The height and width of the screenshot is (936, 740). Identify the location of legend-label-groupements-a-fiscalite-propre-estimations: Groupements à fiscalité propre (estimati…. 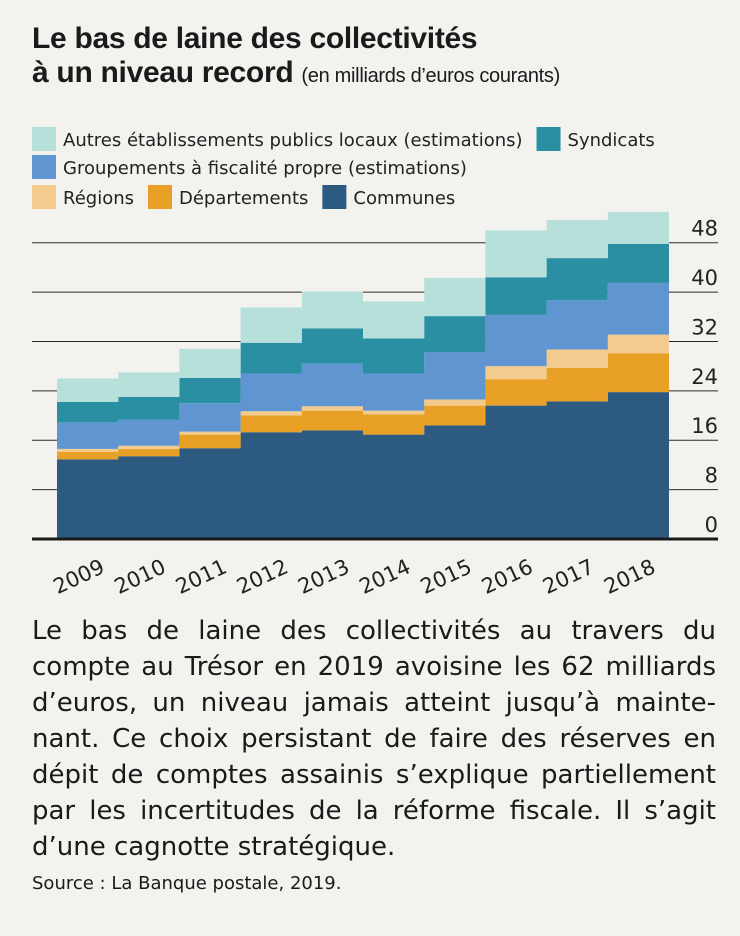
(265, 168).